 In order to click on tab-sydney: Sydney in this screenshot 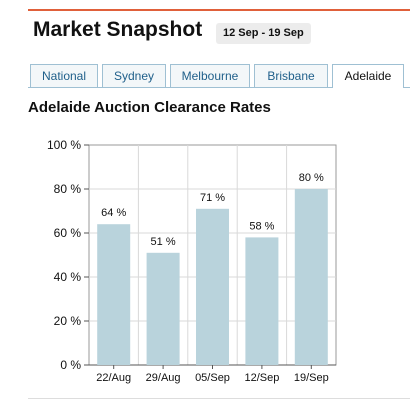, I will do `click(134, 75)`.